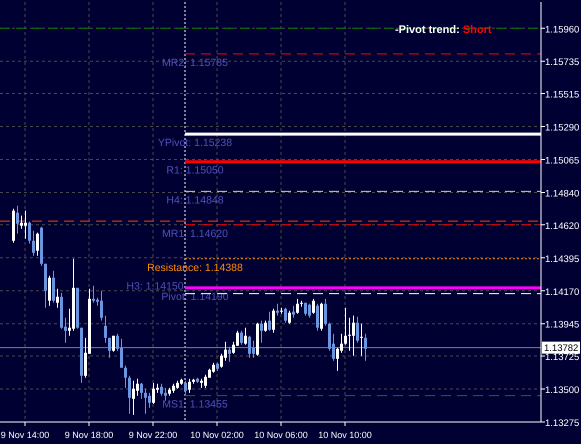 The image size is (581, 444). What do you see at coordinates (195, 268) in the screenshot?
I see `ref-line-label: Resistance: 1.14388` at bounding box center [195, 268].